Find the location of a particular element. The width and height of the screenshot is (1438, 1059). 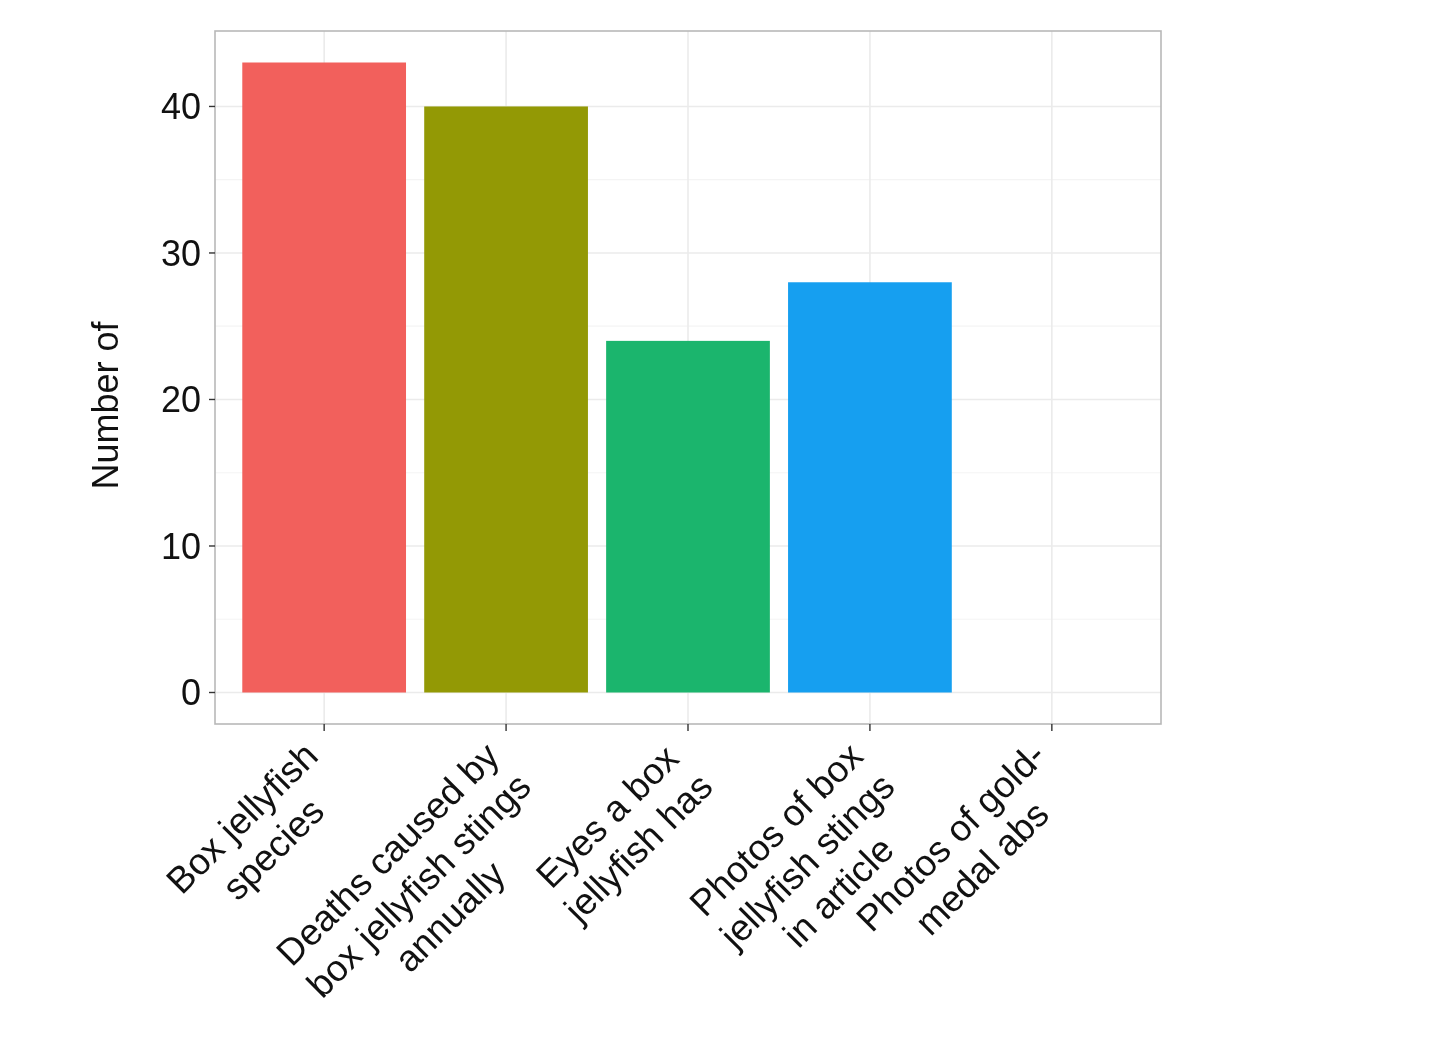

y-tick-label: 20 is located at coordinates (180, 400).